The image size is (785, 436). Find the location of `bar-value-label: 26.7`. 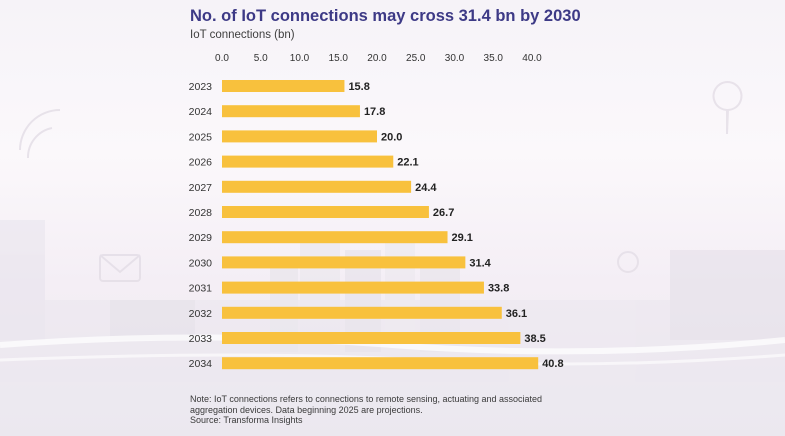

bar-value-label: 26.7 is located at coordinates (443, 213).